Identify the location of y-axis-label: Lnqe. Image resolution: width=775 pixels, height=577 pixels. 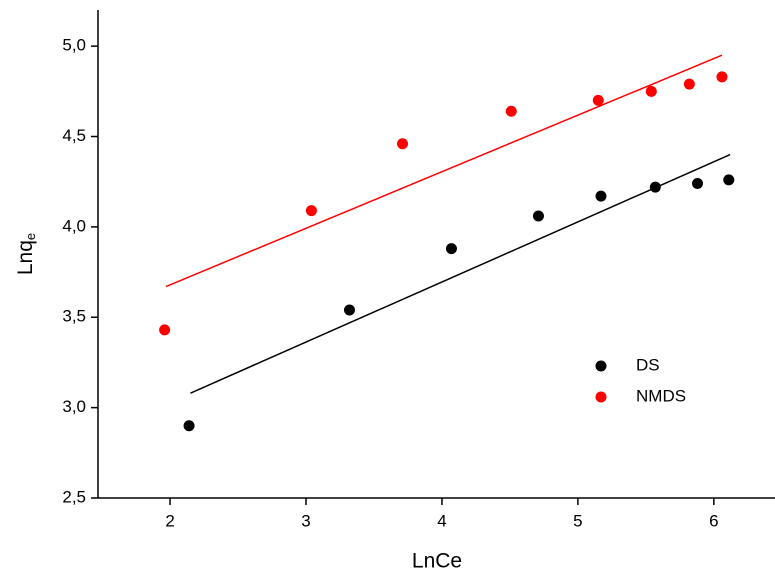
(26, 254).